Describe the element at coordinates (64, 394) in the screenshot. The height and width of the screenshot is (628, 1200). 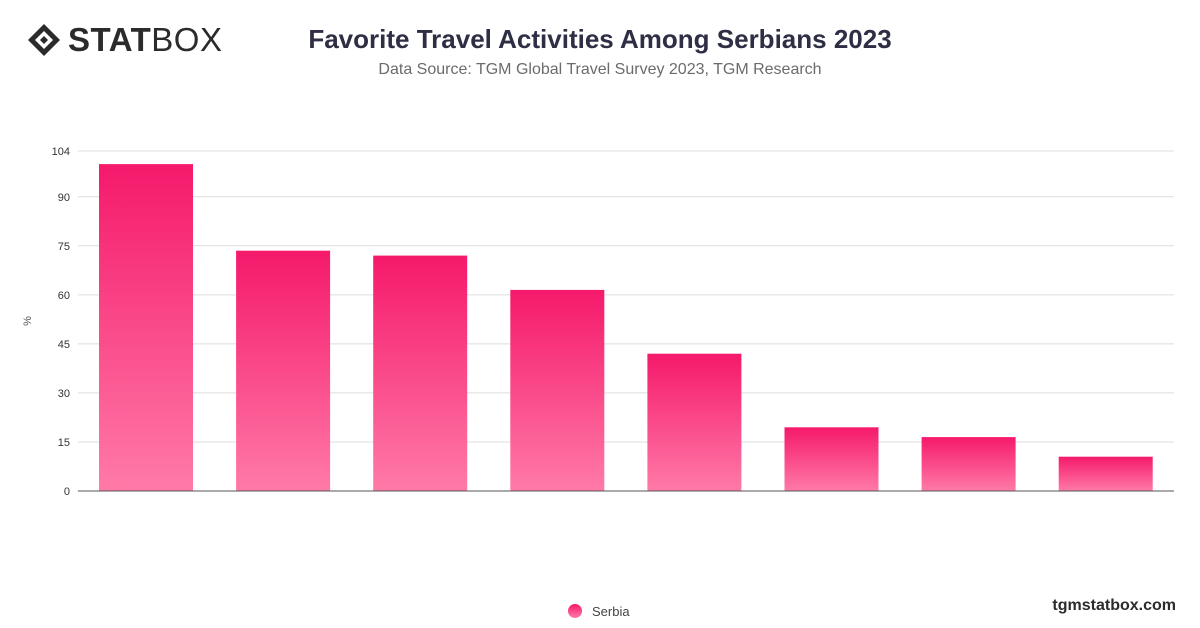
I see `y-tick-label: 30` at that location.